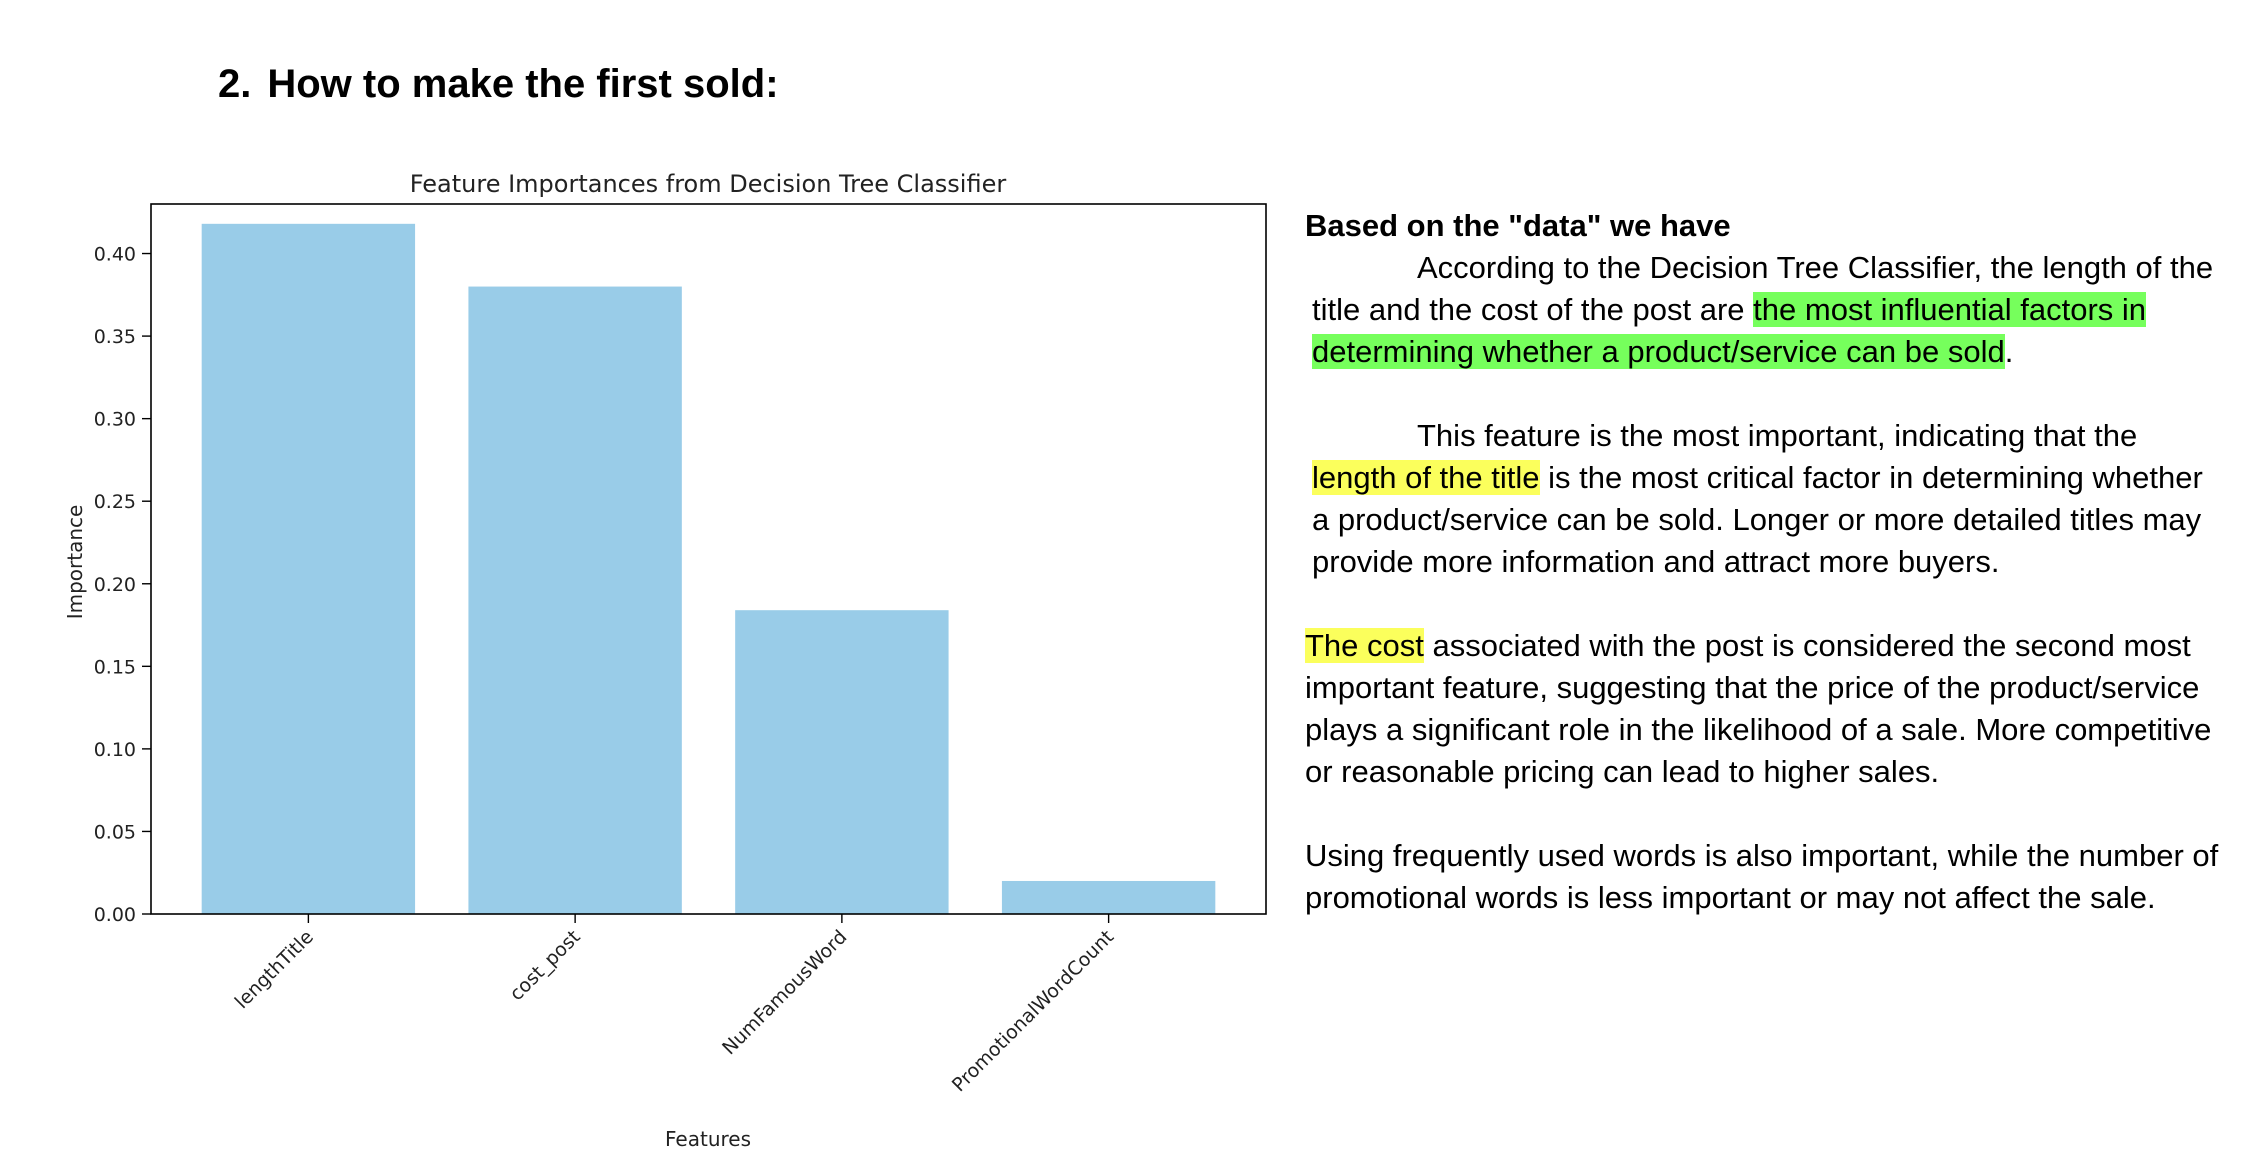 Image resolution: width=2246 pixels, height=1176 pixels. Describe the element at coordinates (1108, 897) in the screenshot. I see `bar-PromotionalWordCount` at that location.